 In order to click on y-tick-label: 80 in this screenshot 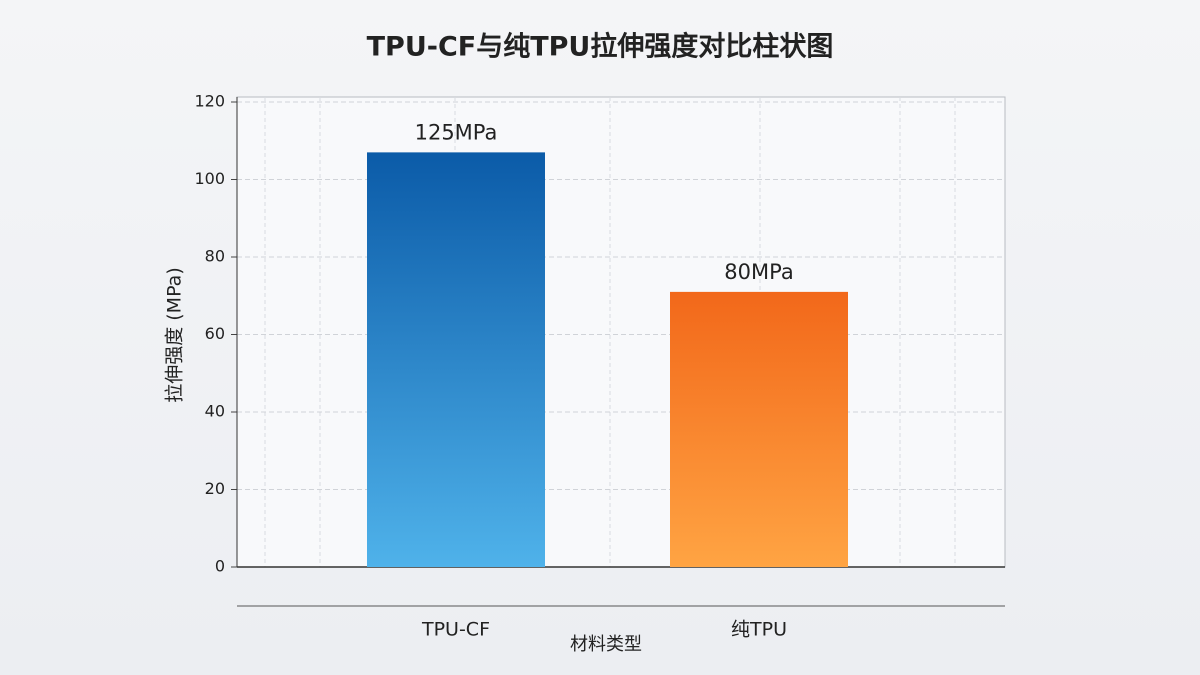, I will do `click(215, 256)`.